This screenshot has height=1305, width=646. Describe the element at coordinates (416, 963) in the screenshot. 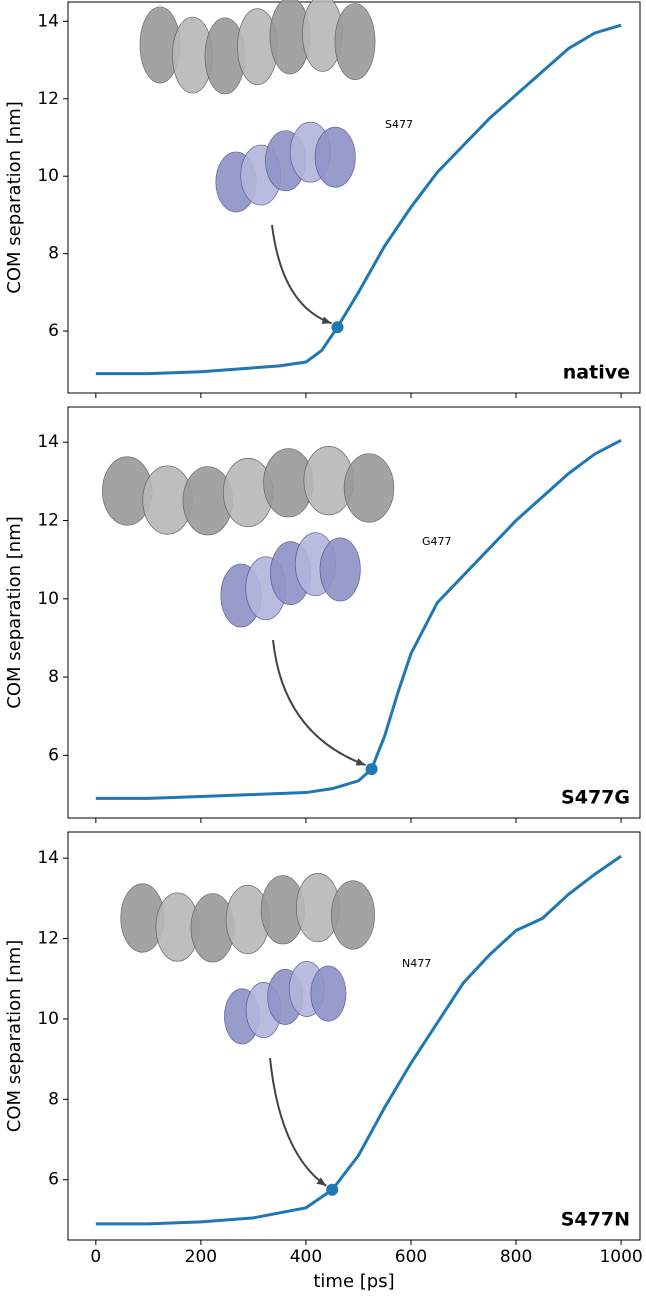

I see `residue-label: N477` at that location.